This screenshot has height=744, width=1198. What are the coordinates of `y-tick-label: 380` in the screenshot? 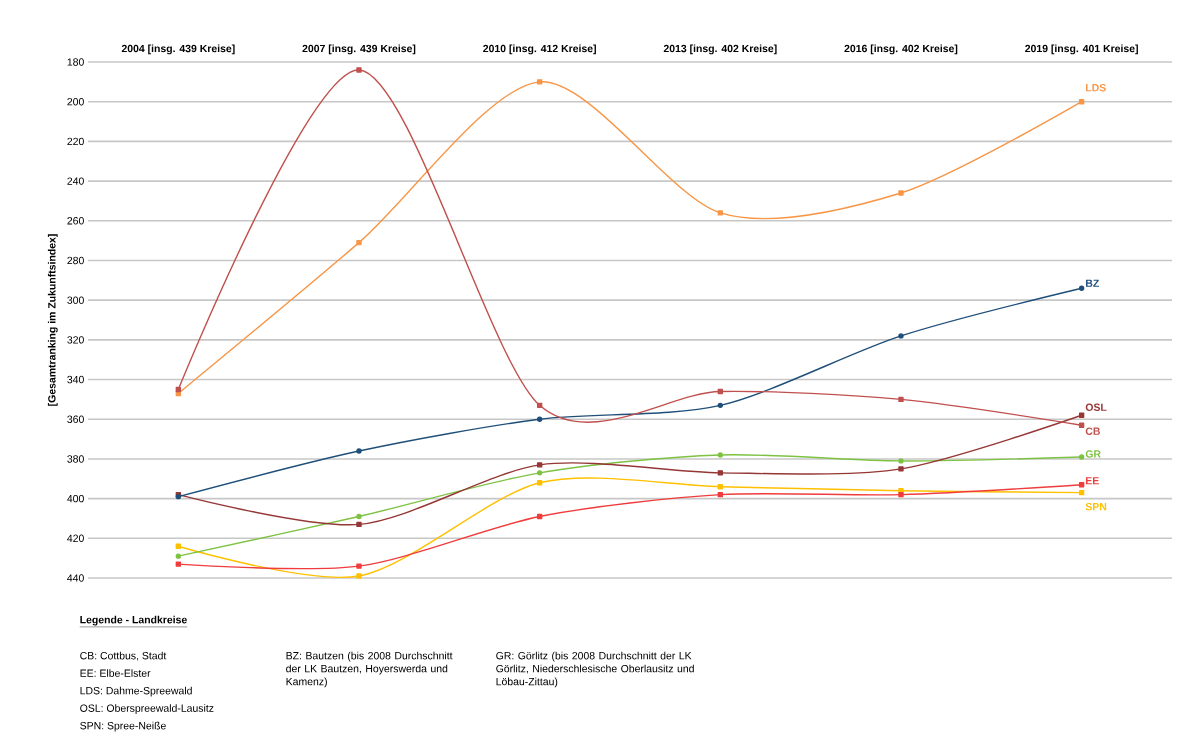 It's located at (75, 459).